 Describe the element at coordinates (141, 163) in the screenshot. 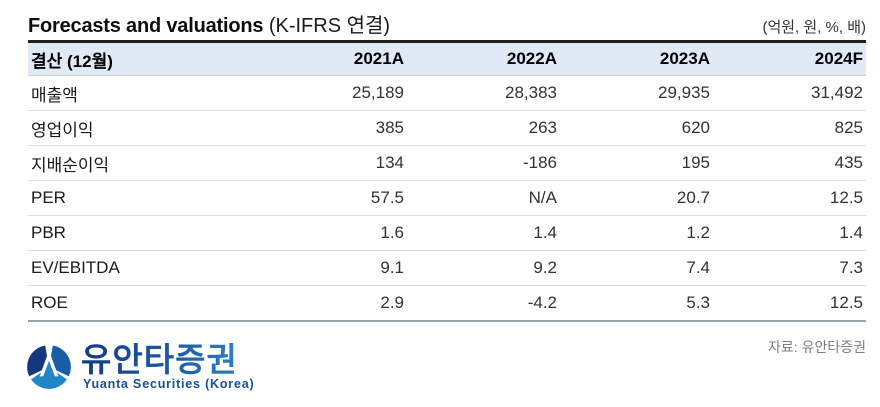

I see `row-label: 지배순이익` at that location.